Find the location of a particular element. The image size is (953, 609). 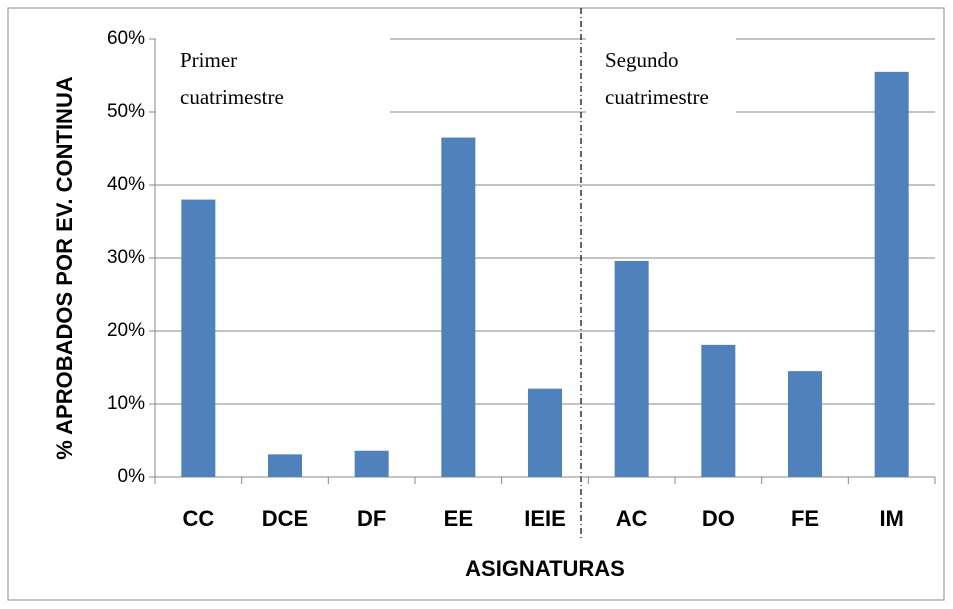

x-tick-label: IM is located at coordinates (891, 518).